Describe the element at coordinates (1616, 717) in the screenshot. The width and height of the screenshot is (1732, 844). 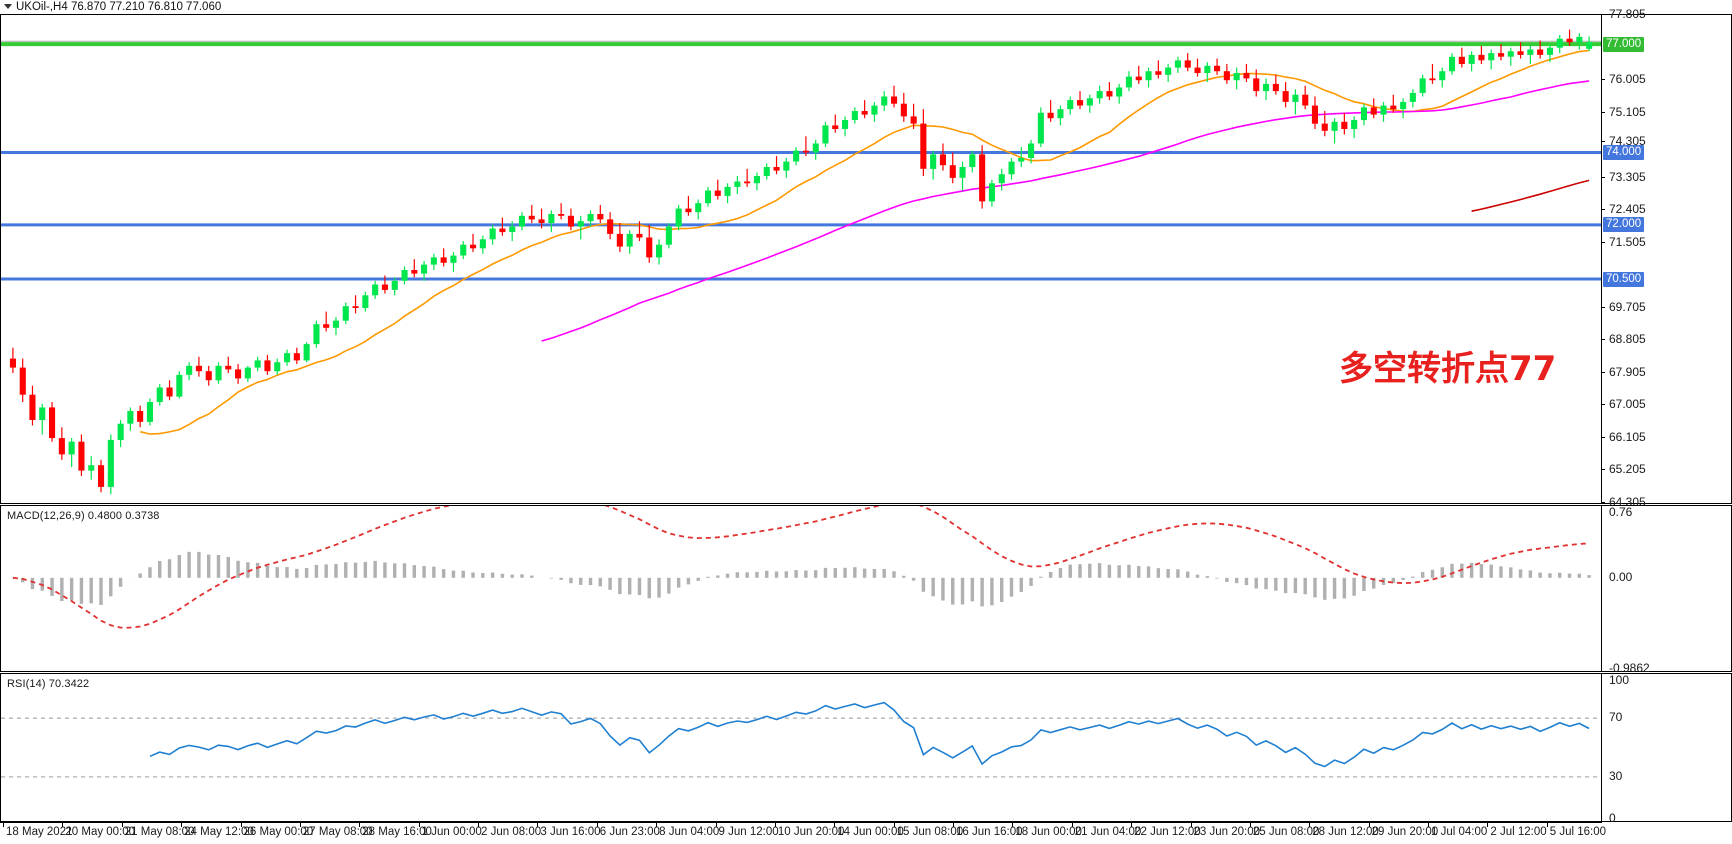
I see `rsi-tick-label: 70` at that location.